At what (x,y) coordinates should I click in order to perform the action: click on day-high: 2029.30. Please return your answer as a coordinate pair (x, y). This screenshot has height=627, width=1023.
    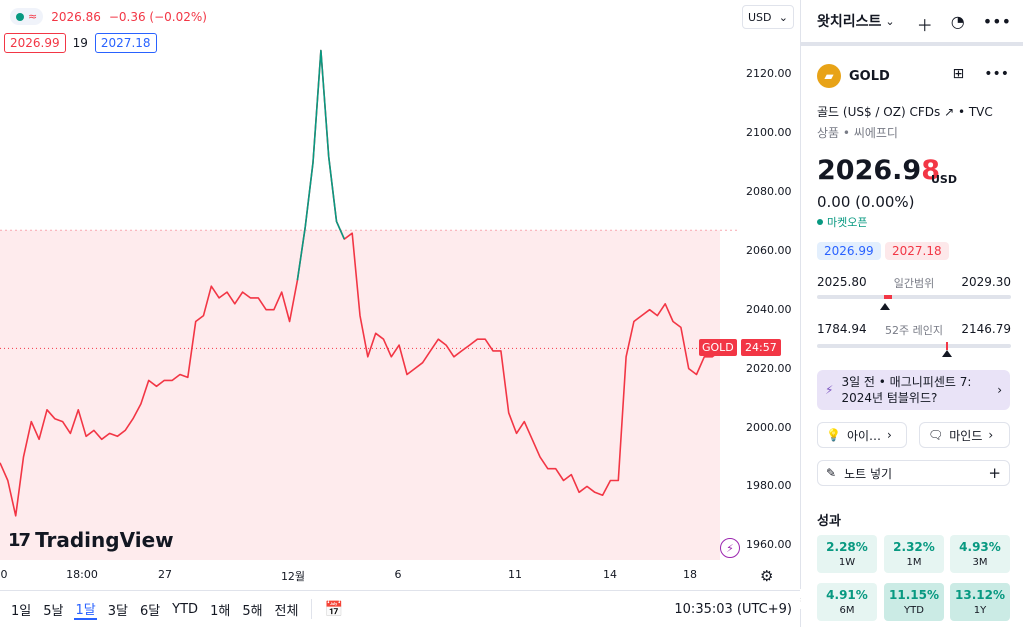
    Looking at the image, I should click on (986, 282).